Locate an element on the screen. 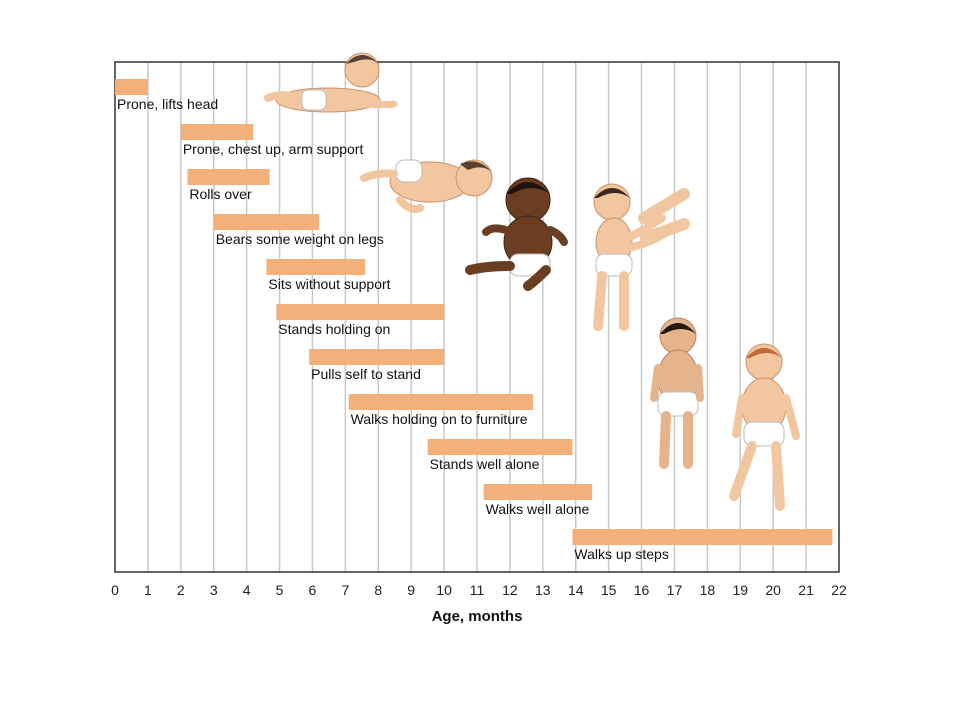 The height and width of the screenshot is (720, 960). x-tick-label: 9 is located at coordinates (411, 590).